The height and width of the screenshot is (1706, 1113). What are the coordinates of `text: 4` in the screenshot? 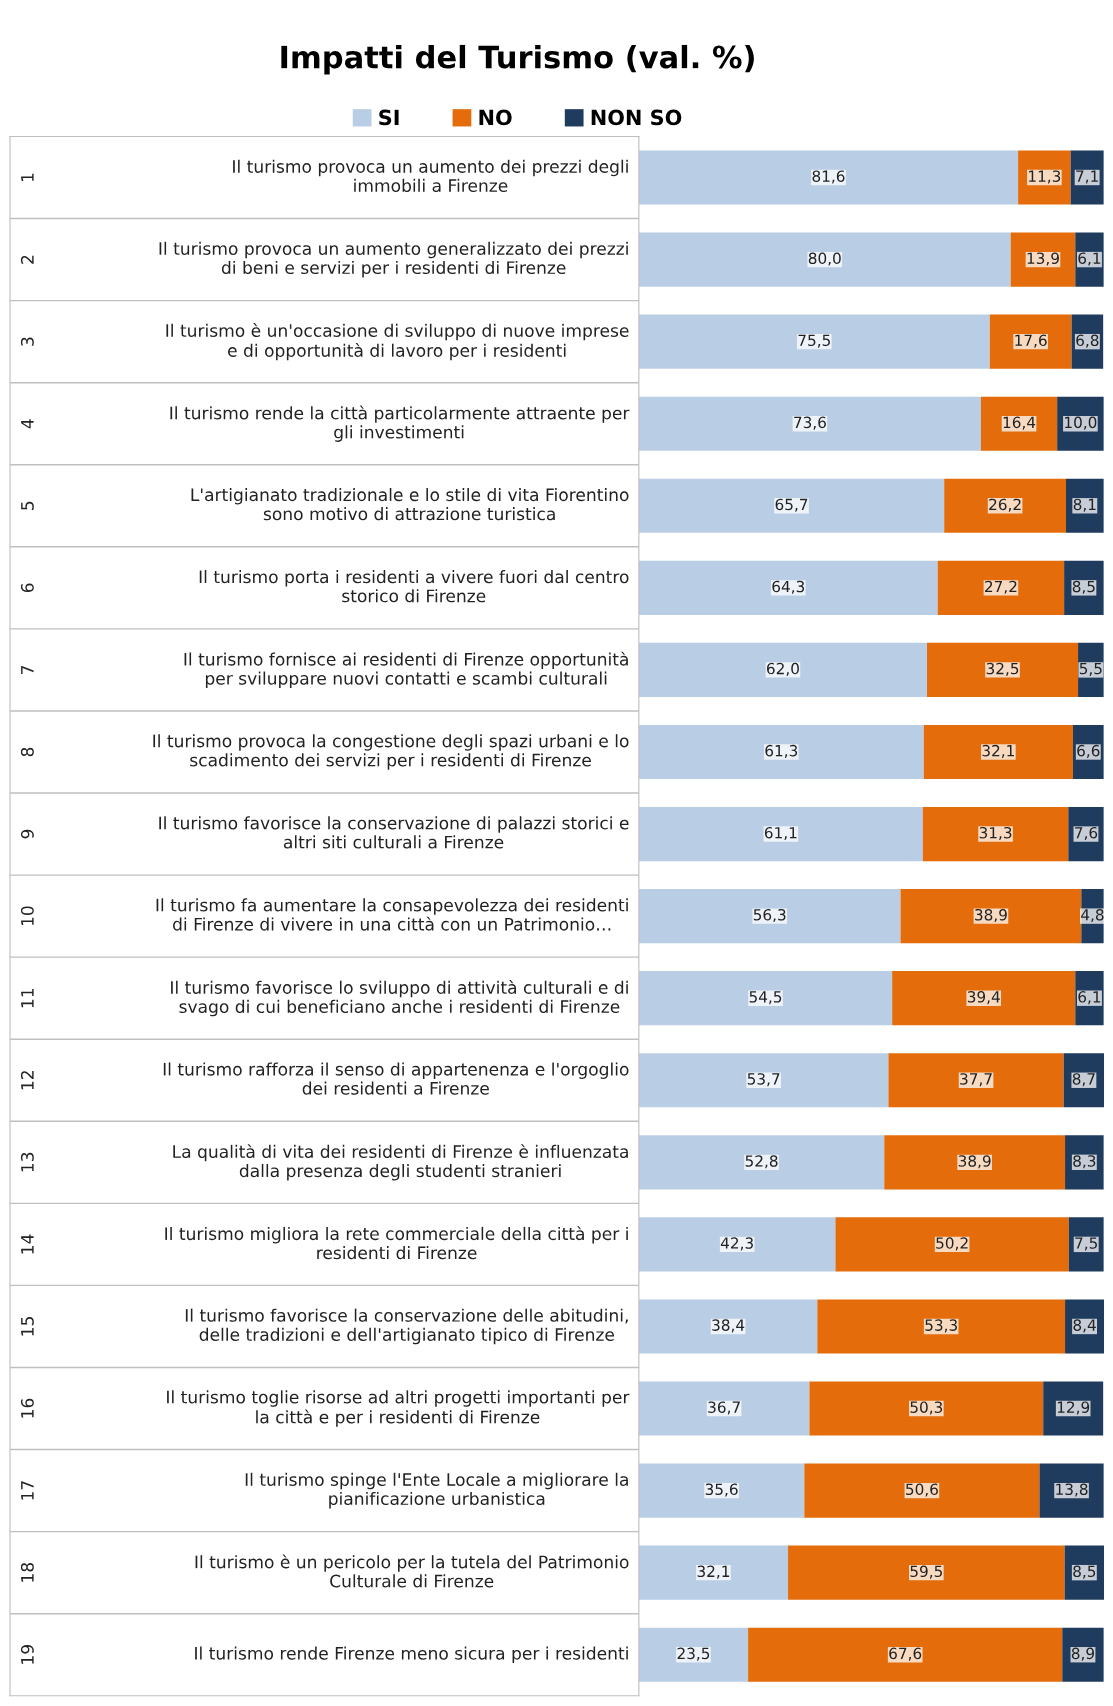 It's located at (27, 424).